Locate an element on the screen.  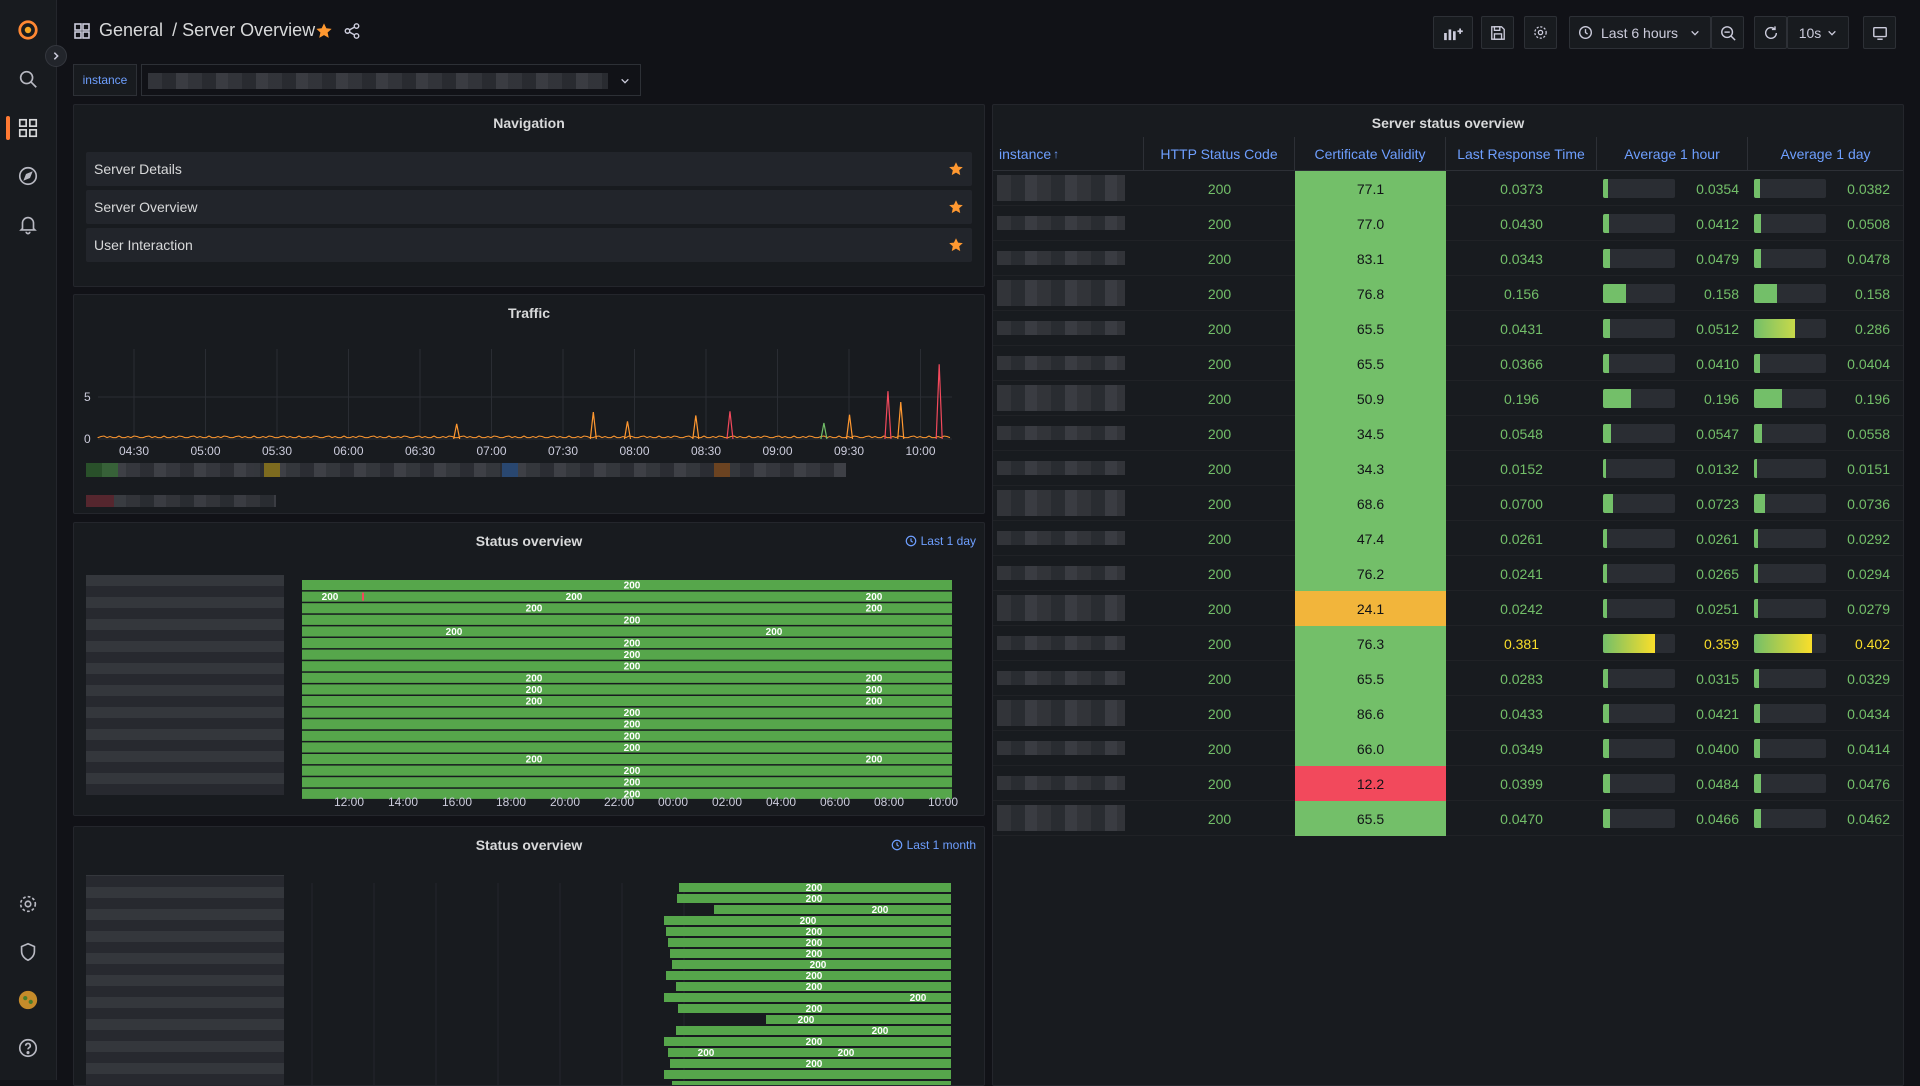
chevron-down-icon is located at coordinates (625, 81).